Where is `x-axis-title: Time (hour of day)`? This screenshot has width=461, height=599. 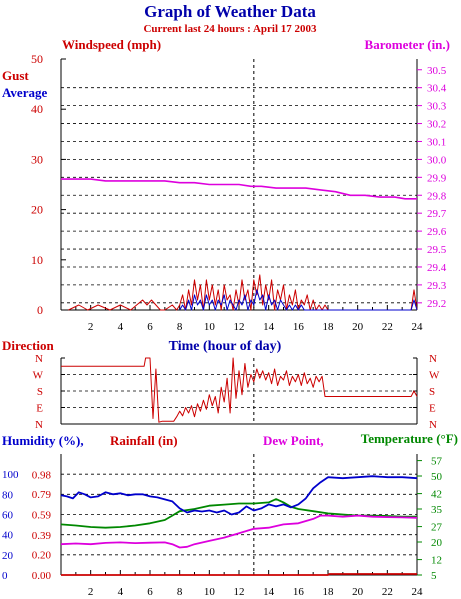 x-axis-title: Time (hour of day) is located at coordinates (225, 346).